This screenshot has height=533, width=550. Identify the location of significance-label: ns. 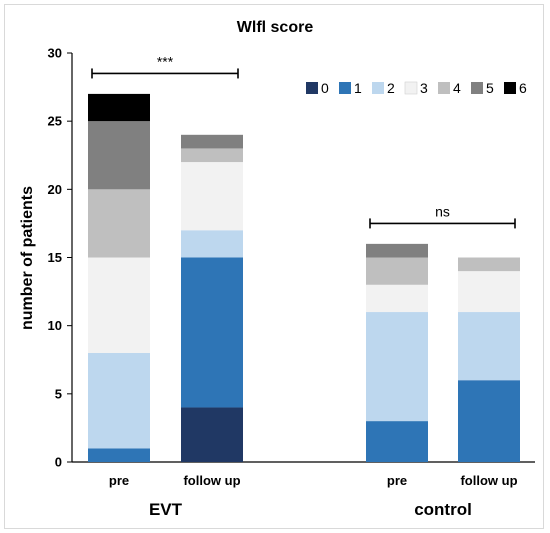
(442, 211).